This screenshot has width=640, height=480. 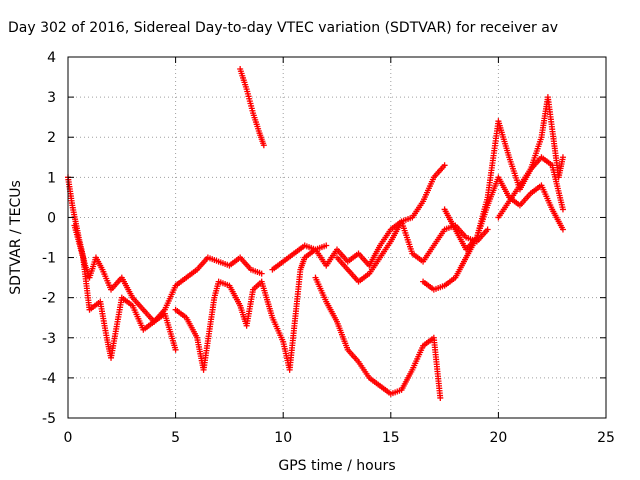 I want to click on x-tick-label: 5, so click(x=175, y=438).